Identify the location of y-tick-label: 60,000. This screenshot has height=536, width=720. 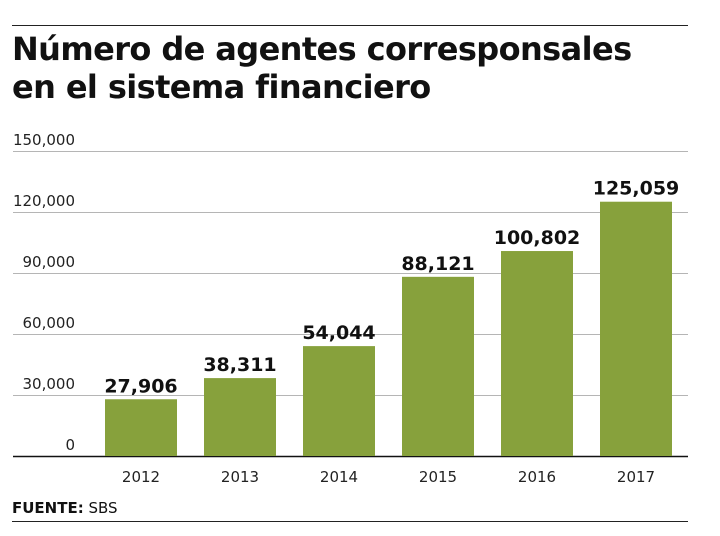
(49, 323).